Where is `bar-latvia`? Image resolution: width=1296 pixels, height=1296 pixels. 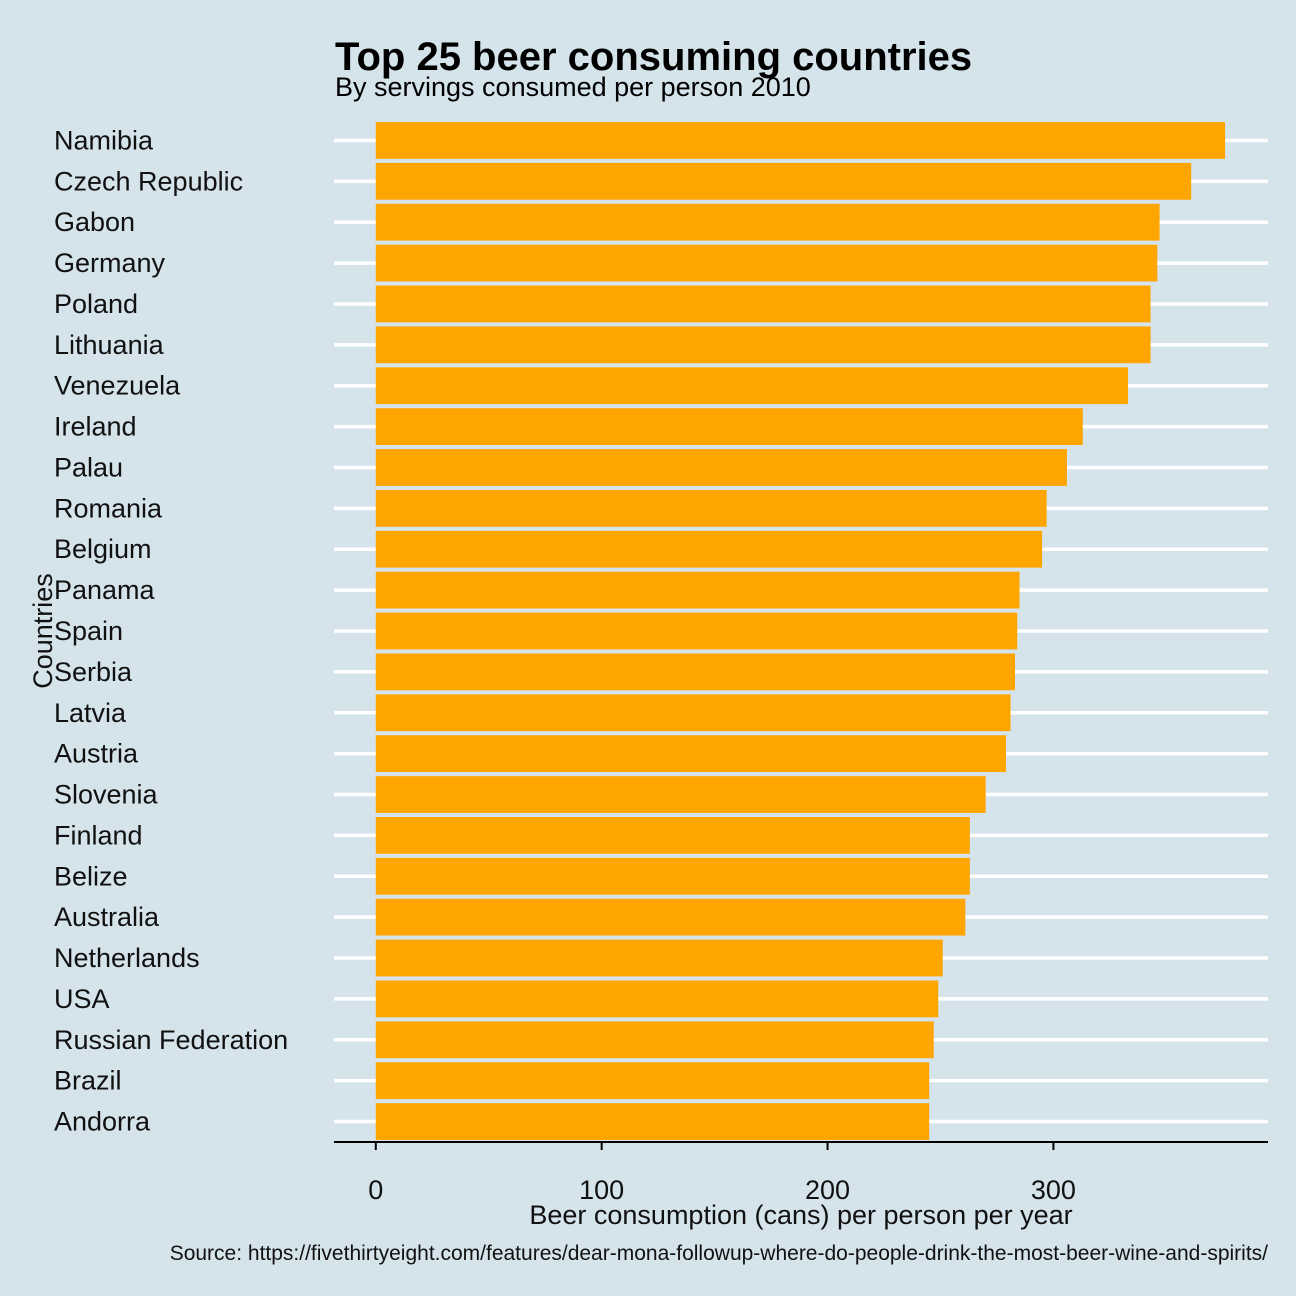
bar-latvia is located at coordinates (693, 713).